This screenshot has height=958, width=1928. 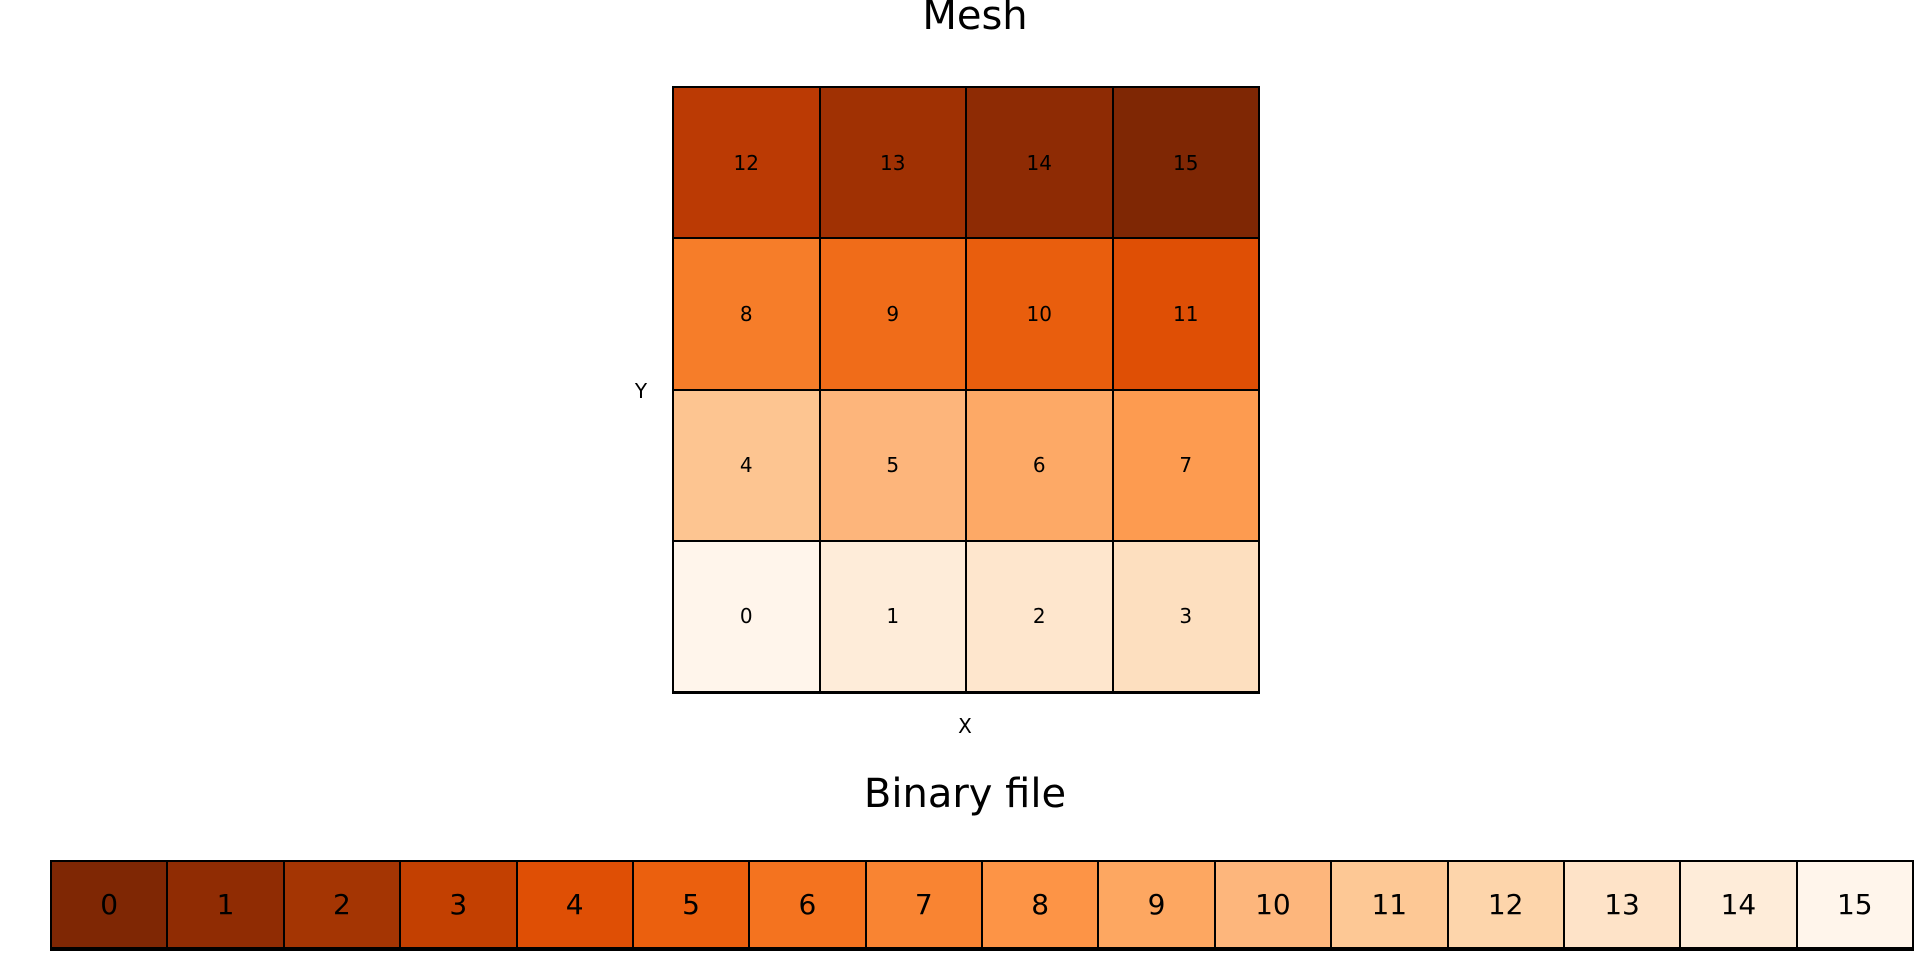 What do you see at coordinates (1389, 904) in the screenshot?
I see `binary-cell: 11` at bounding box center [1389, 904].